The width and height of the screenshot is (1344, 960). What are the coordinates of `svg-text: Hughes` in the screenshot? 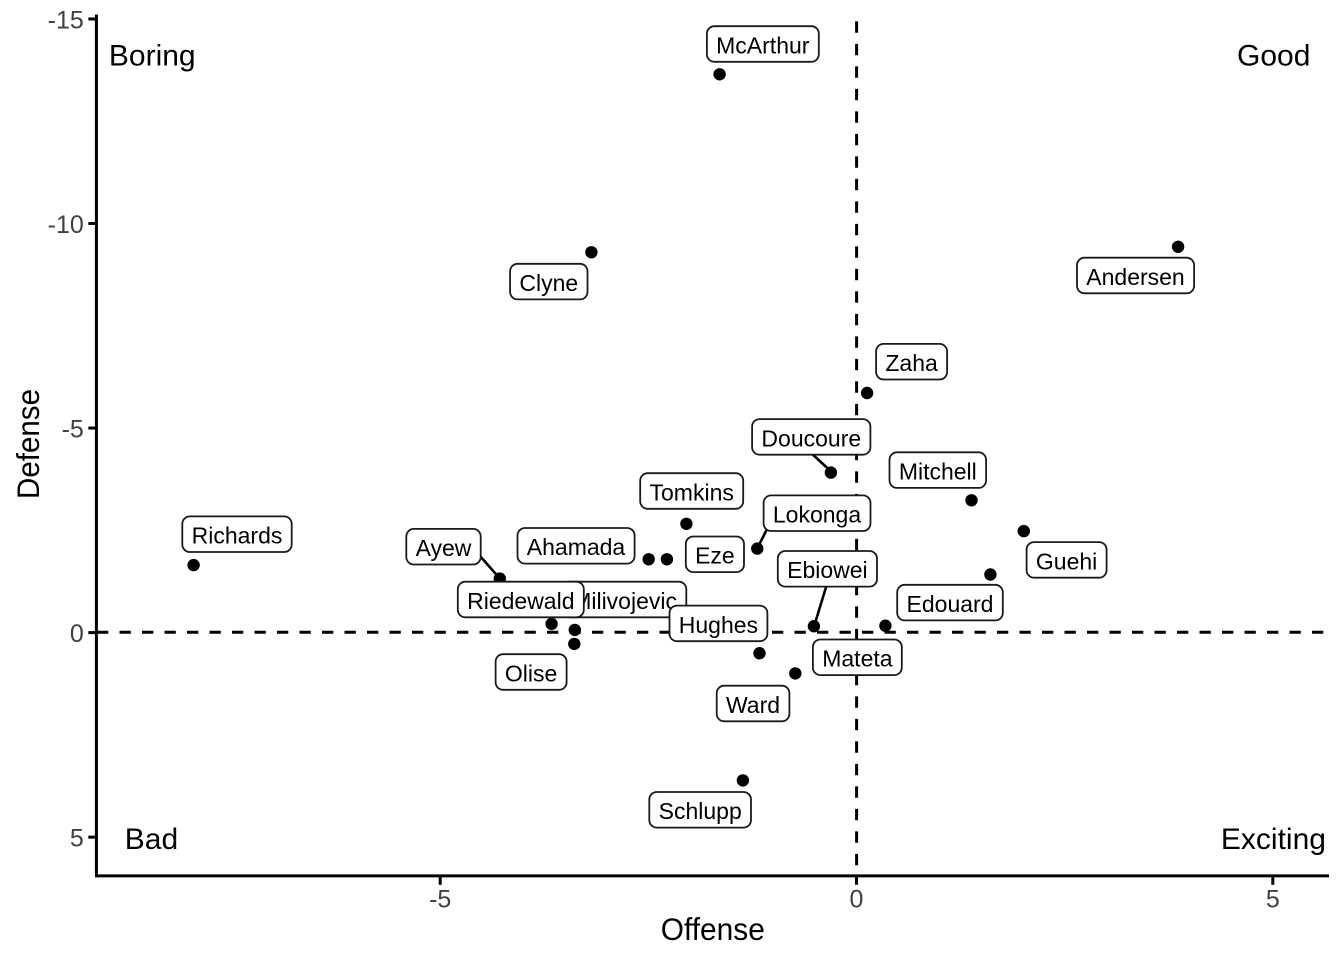 It's located at (718, 625).